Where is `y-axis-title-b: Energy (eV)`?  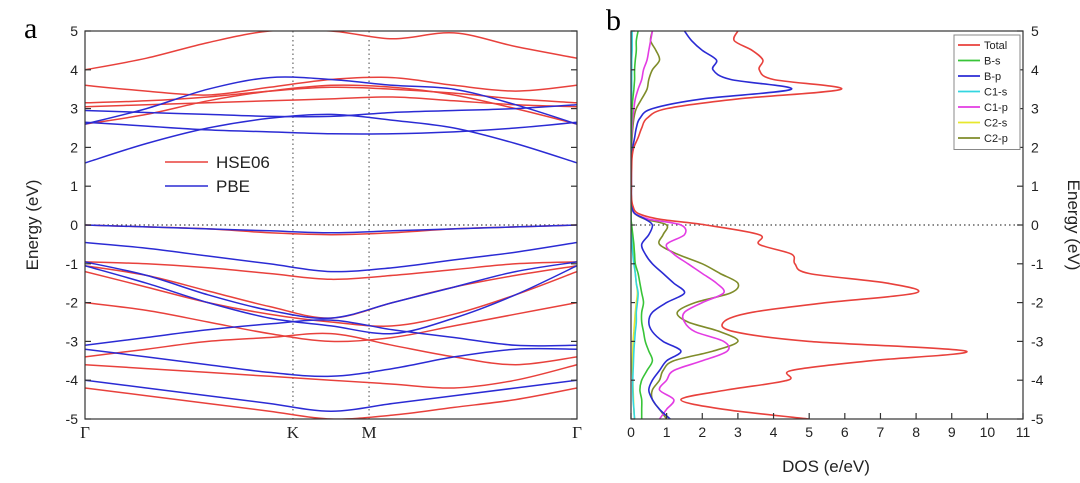 y-axis-title-b: Energy (eV) is located at coordinates (1072, 225).